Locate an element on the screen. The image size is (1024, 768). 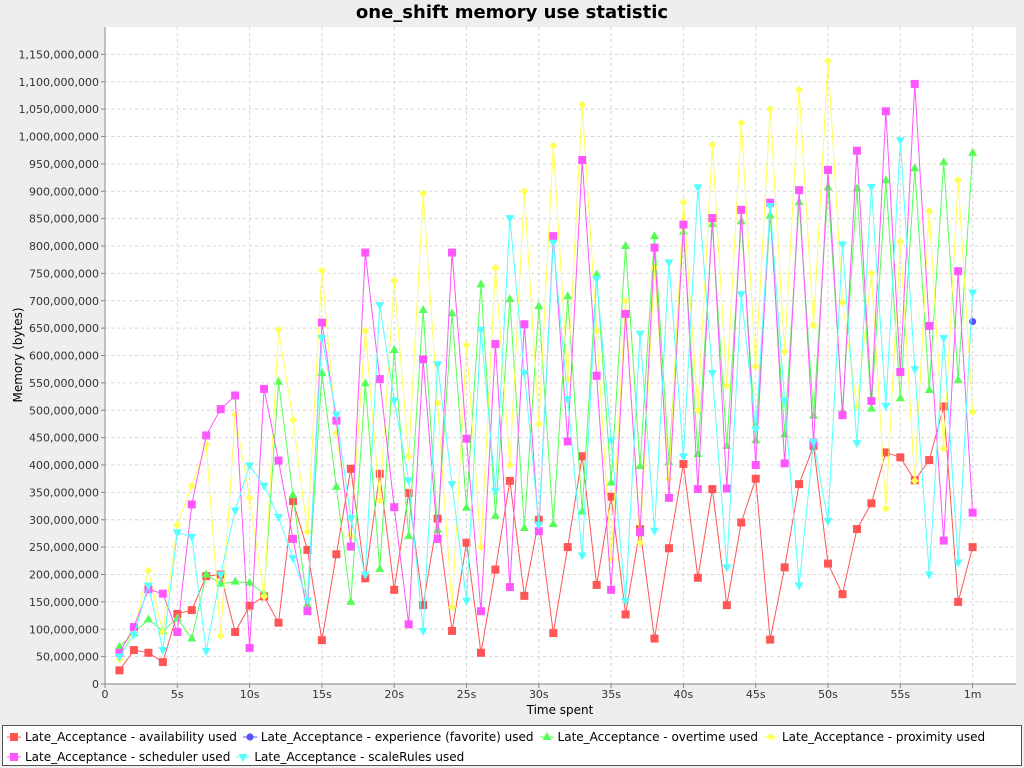
y-tick-label: 550,000,000 is located at coordinates (64, 383).